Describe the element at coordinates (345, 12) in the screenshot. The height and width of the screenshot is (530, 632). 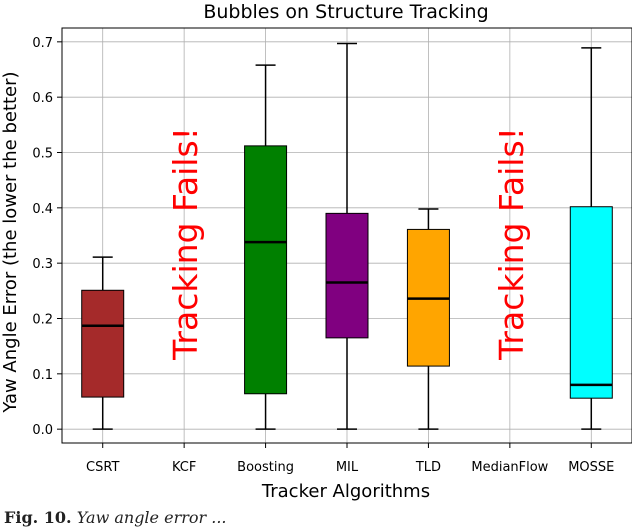
I see `chart-title: Bubbles on Structure Tracking` at that location.